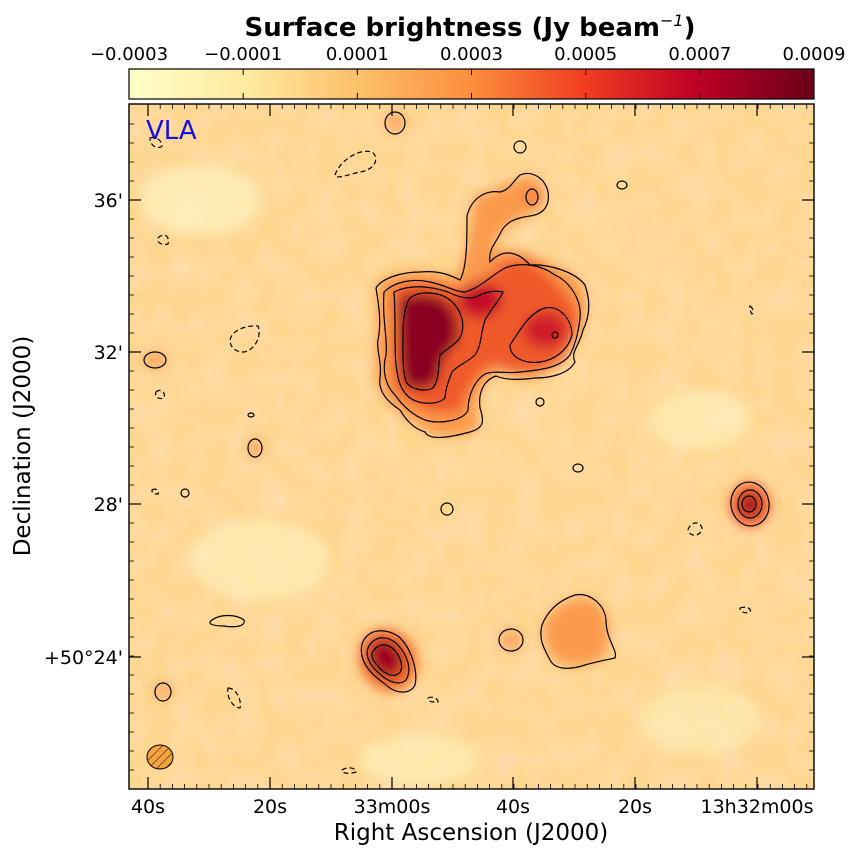  Describe the element at coordinates (108, 505) in the screenshot. I see `y-tick-label: 28'` at that location.